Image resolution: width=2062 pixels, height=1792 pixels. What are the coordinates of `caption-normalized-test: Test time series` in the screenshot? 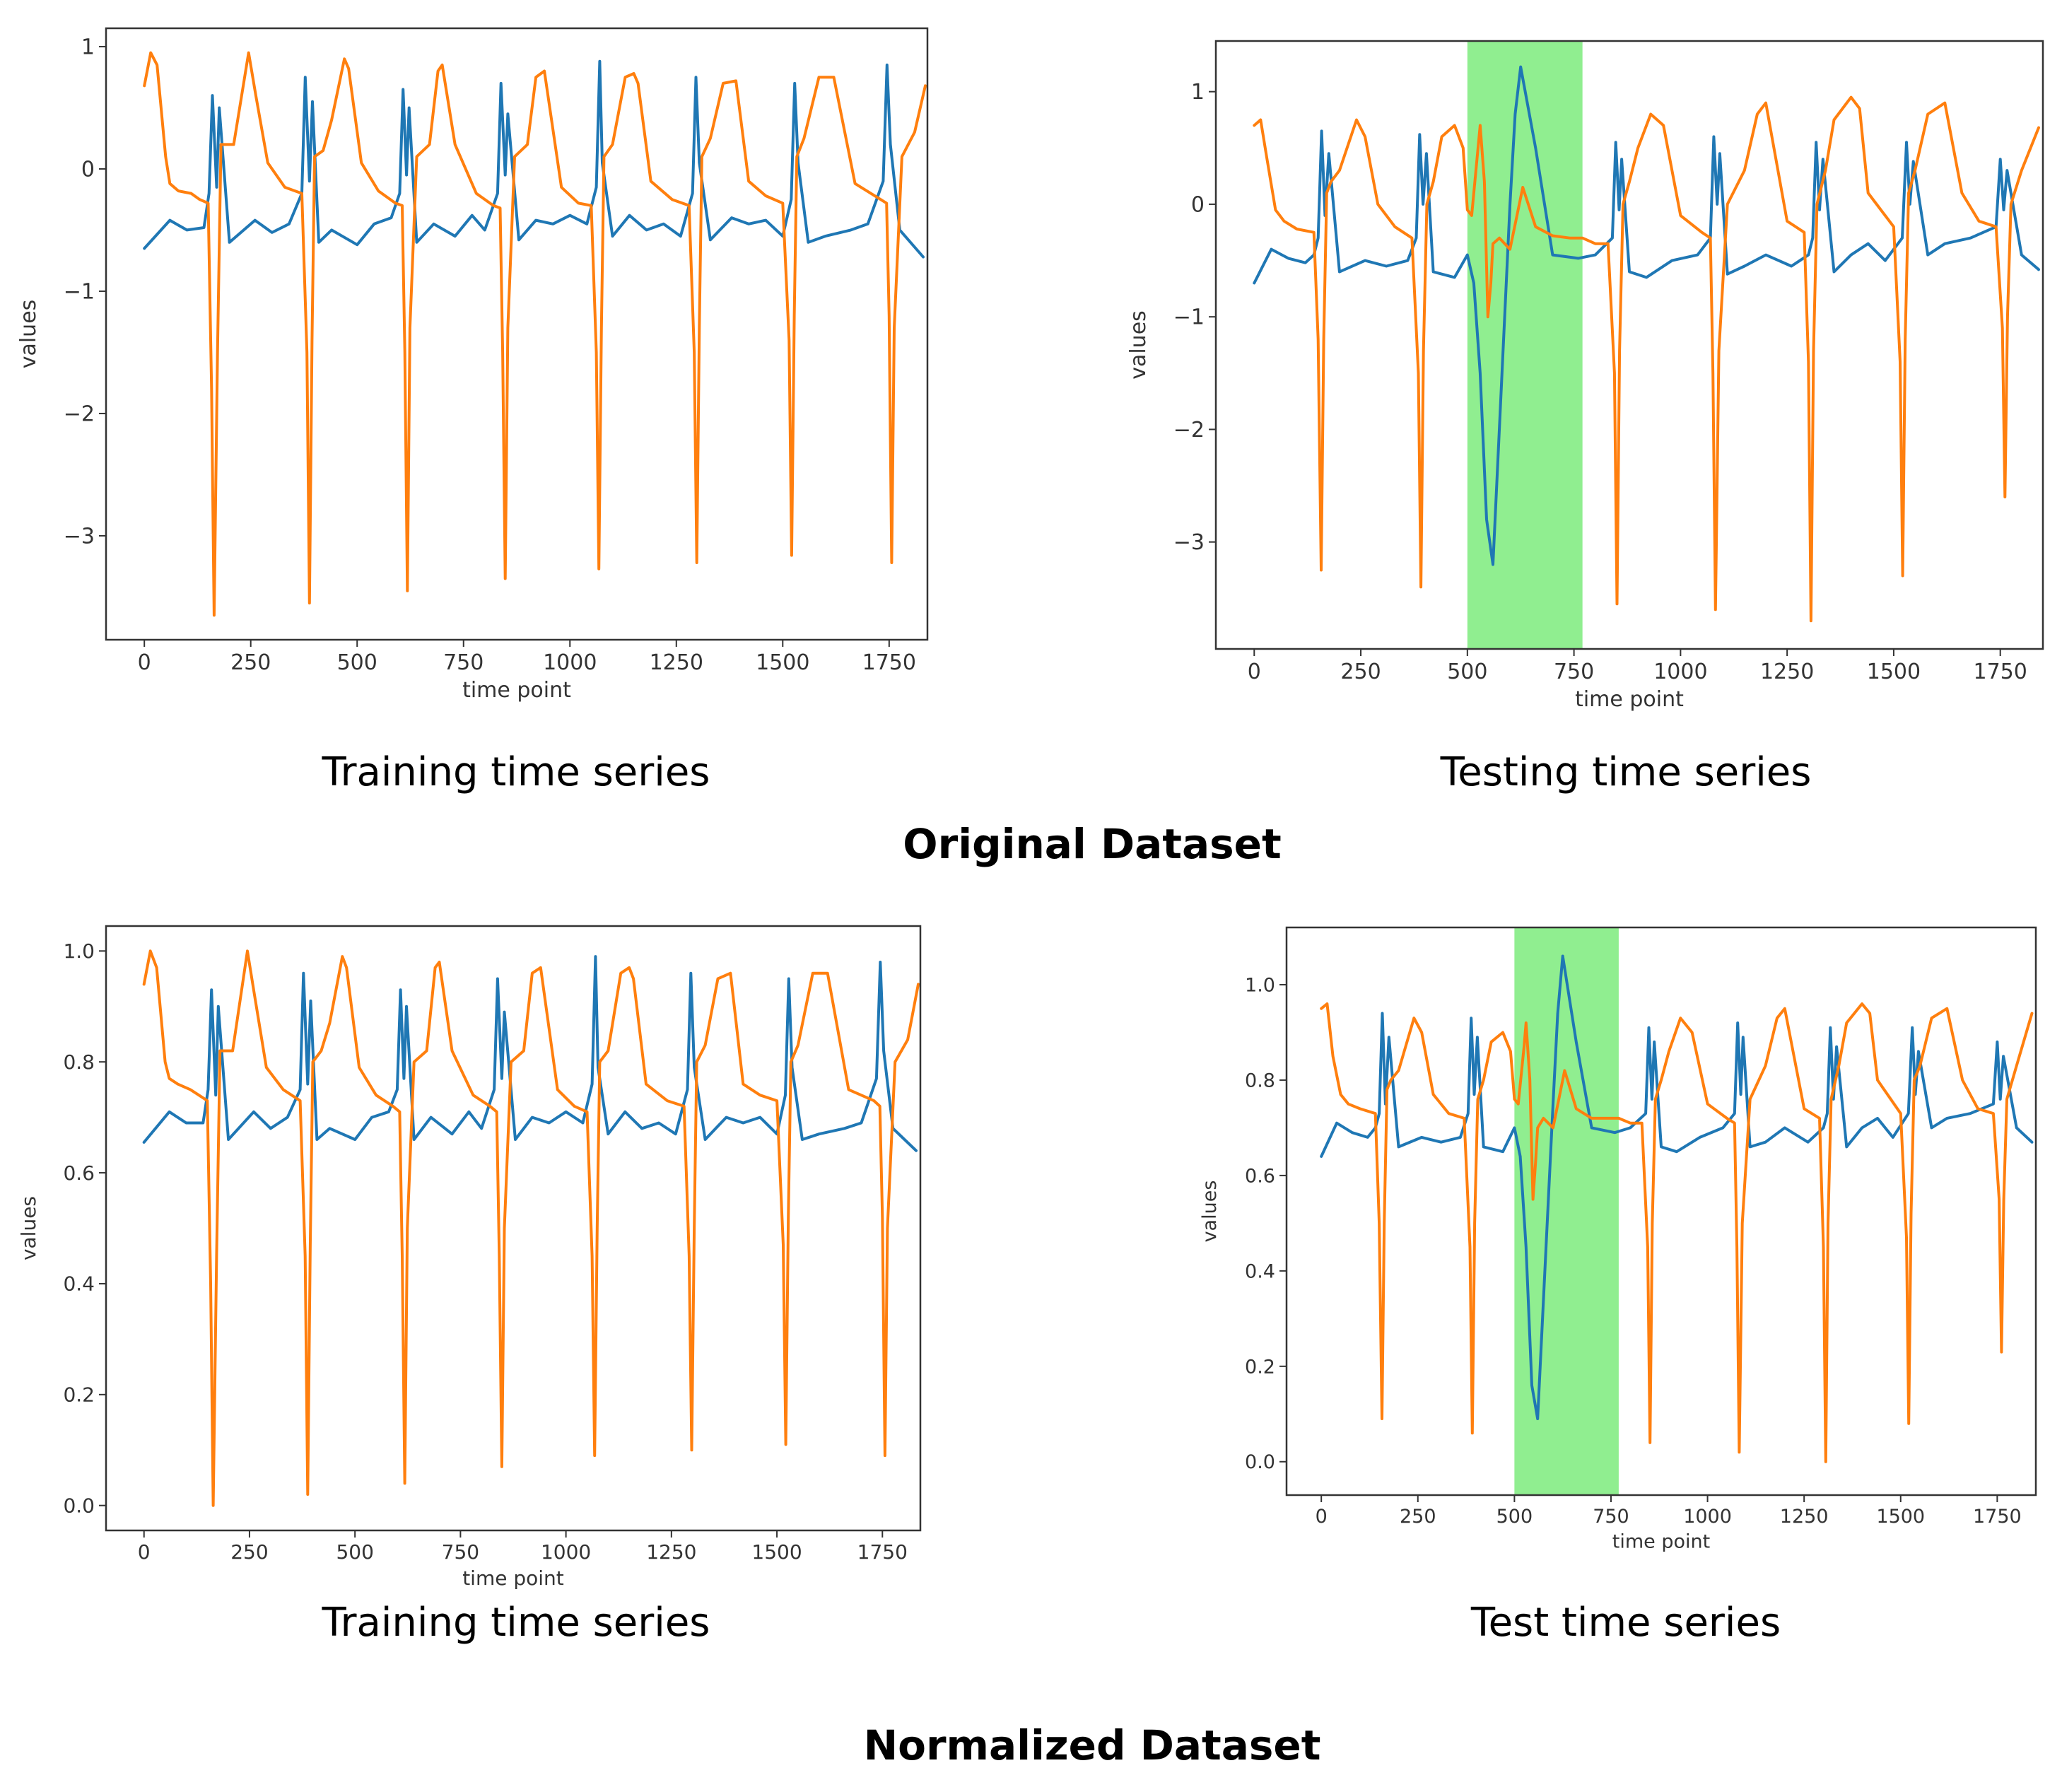 It's located at (1625, 1623).